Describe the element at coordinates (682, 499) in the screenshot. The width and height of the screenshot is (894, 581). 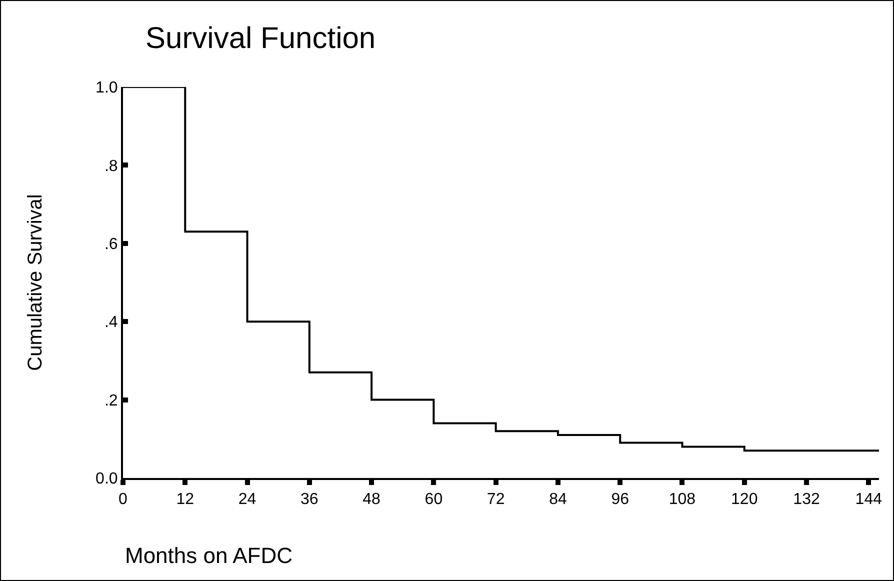
I see `x-tick-label: 108` at that location.